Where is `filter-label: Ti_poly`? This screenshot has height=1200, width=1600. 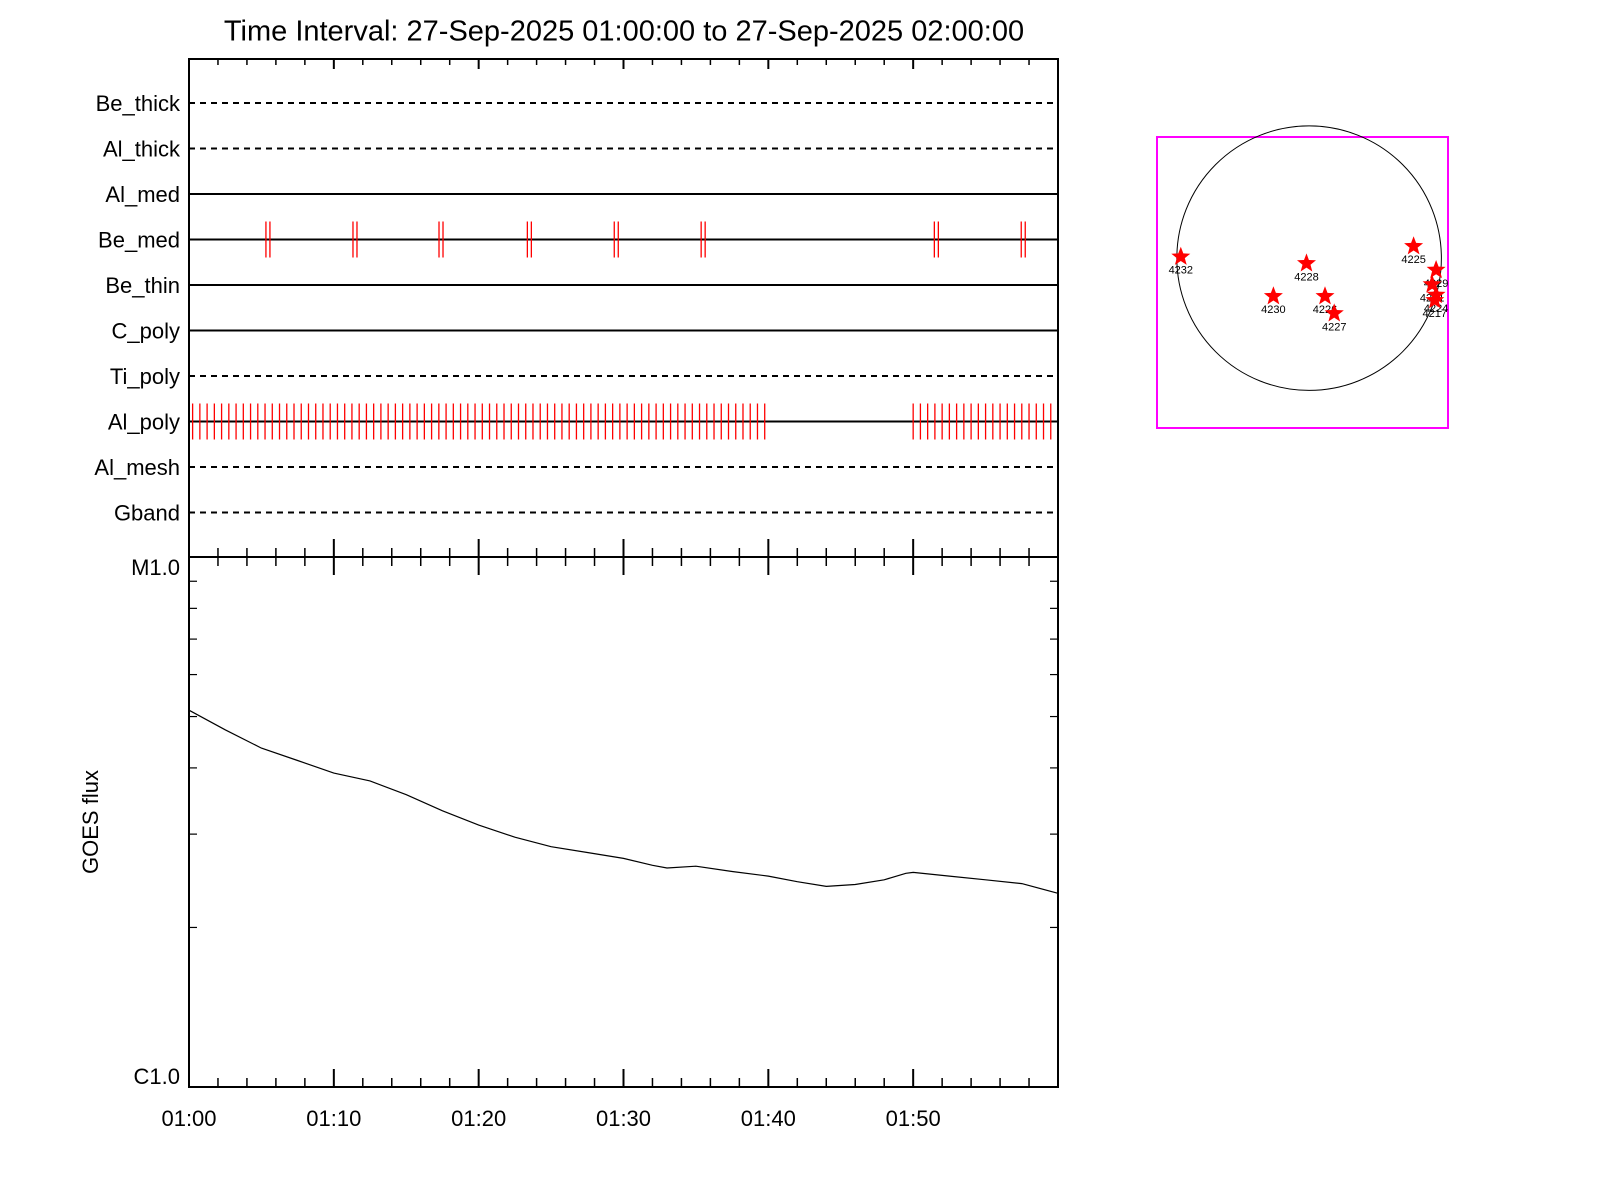 filter-label: Ti_poly is located at coordinates (145, 376).